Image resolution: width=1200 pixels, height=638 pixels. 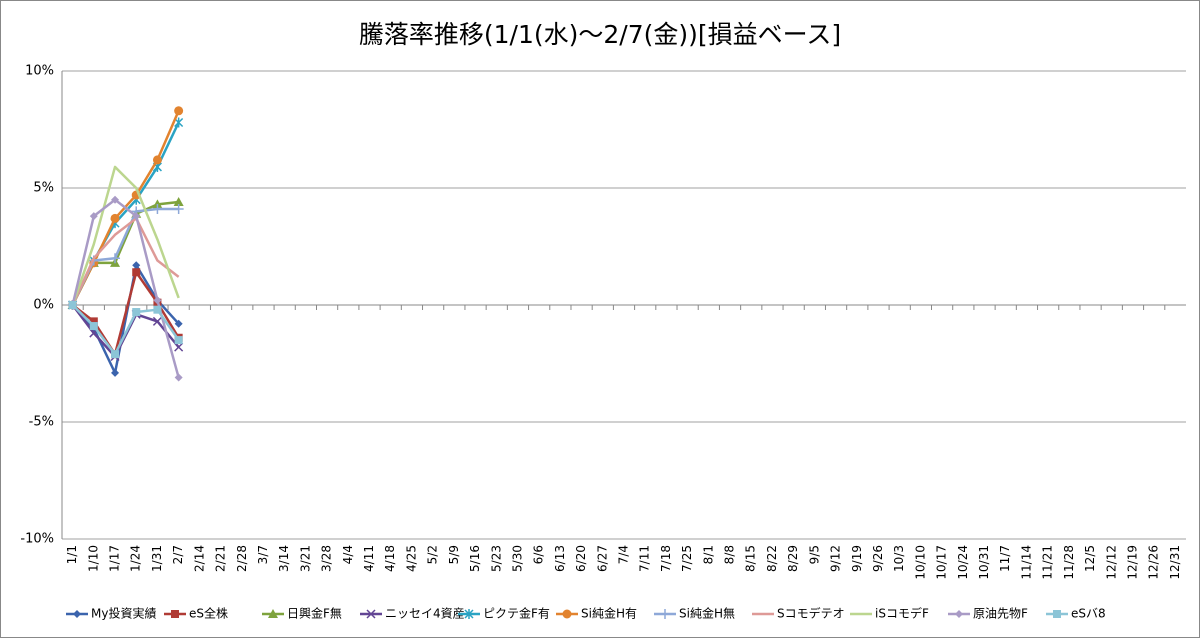 What do you see at coordinates (1088, 614) in the screenshot?
I see `legend-label: eSバ8` at bounding box center [1088, 614].